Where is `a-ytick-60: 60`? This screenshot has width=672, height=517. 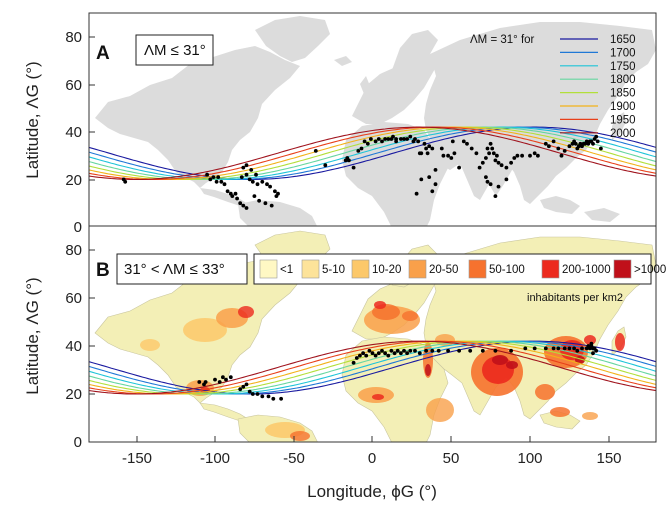
a-ytick-60: 60 is located at coordinates (73, 85).